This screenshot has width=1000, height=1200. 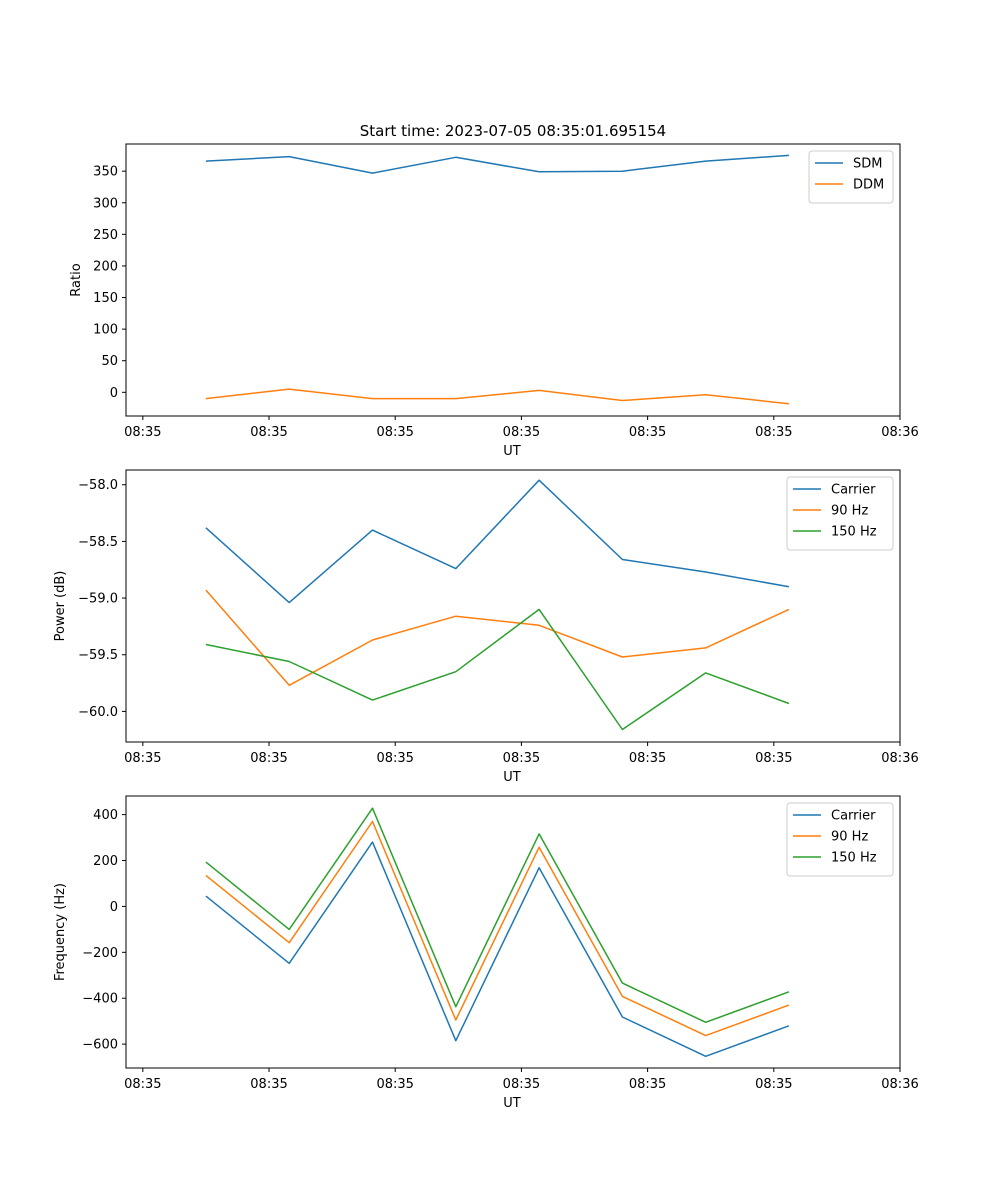 I want to click on chart-title: Start time: 2023-07-05 08:35:01.695154, so click(x=513, y=131).